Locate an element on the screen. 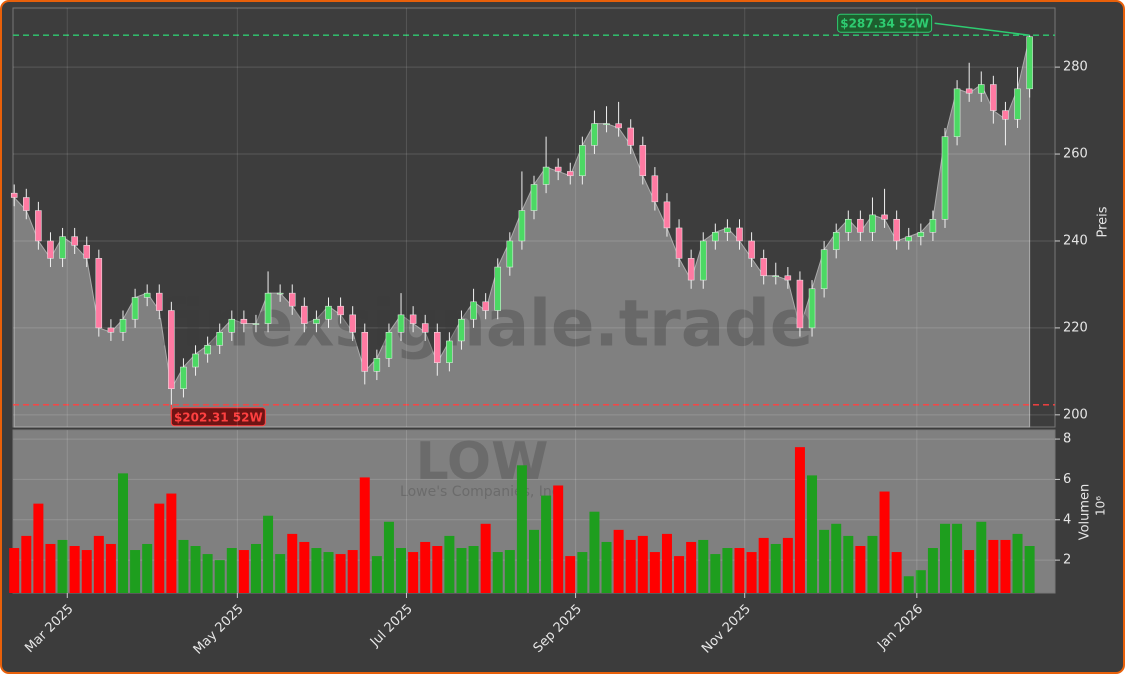 The image size is (1125, 674). y-tick-label: 260 is located at coordinates (1075, 154).